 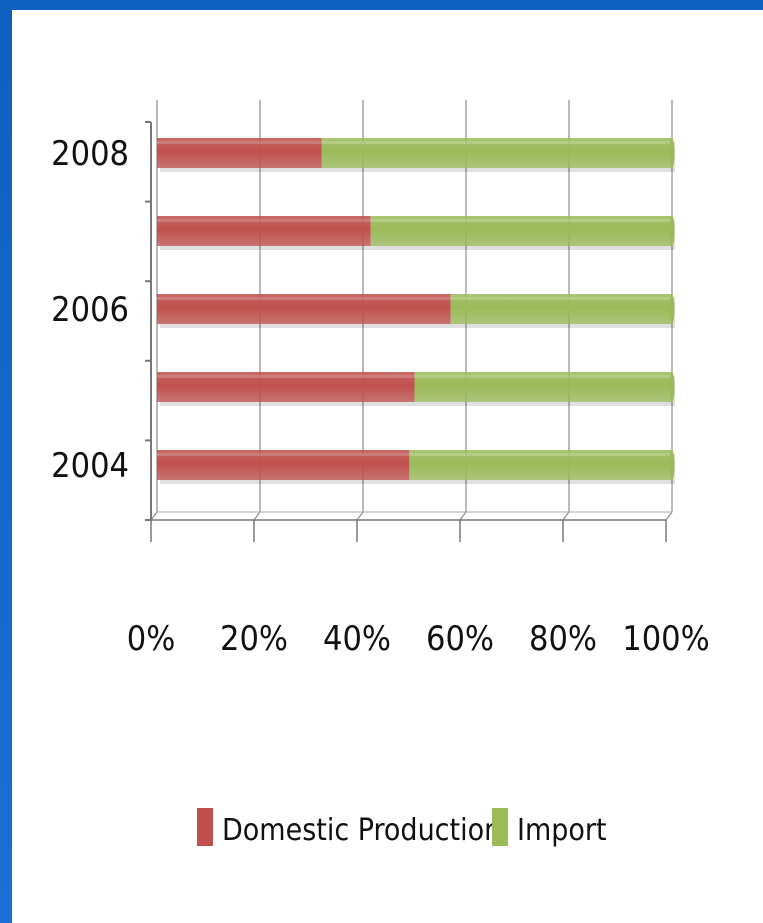 What do you see at coordinates (563, 639) in the screenshot?
I see `x-tick-label: 80%` at bounding box center [563, 639].